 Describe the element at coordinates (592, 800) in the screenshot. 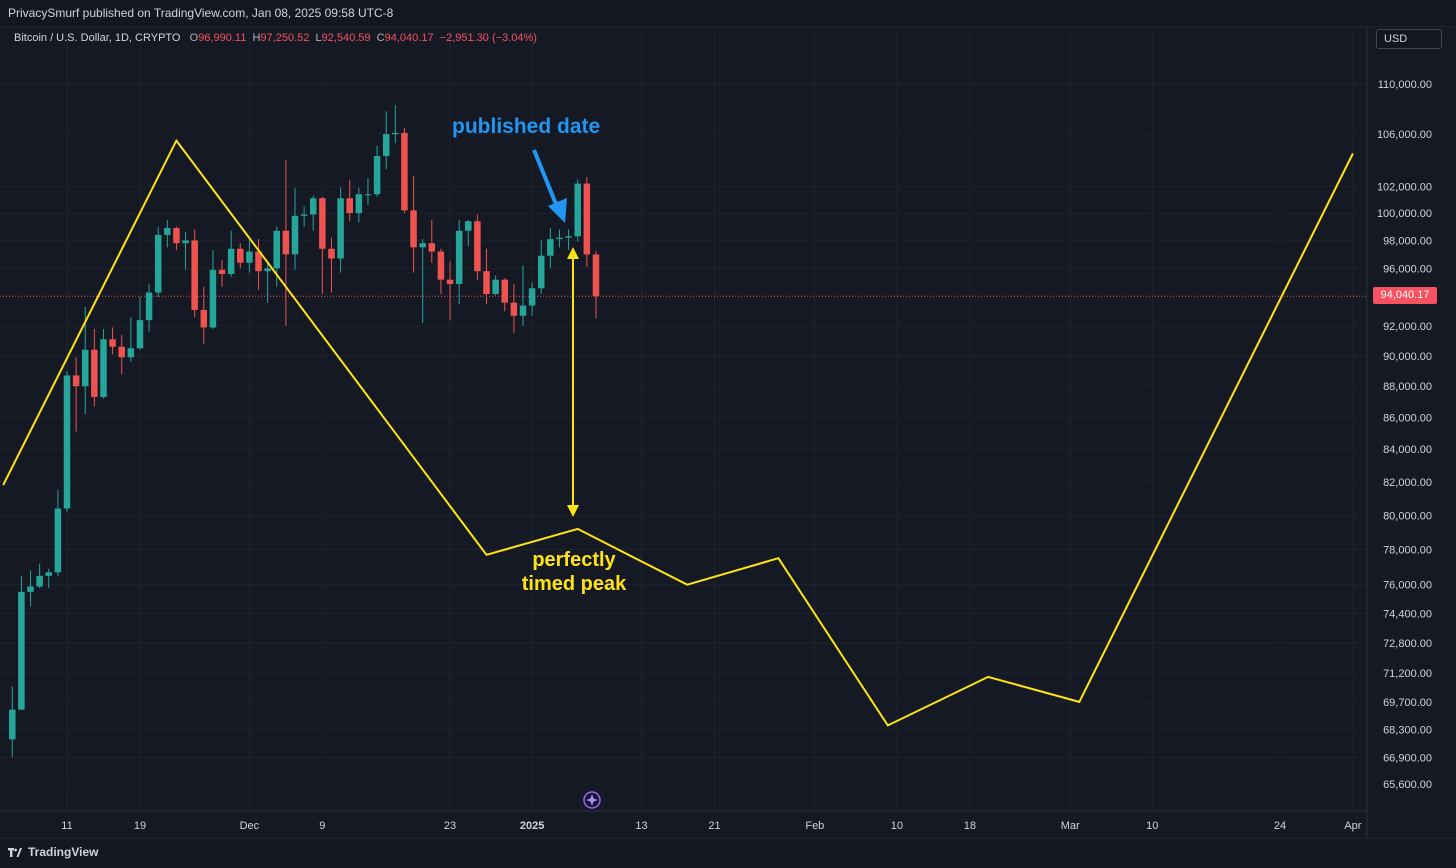

I see `event-marker` at that location.